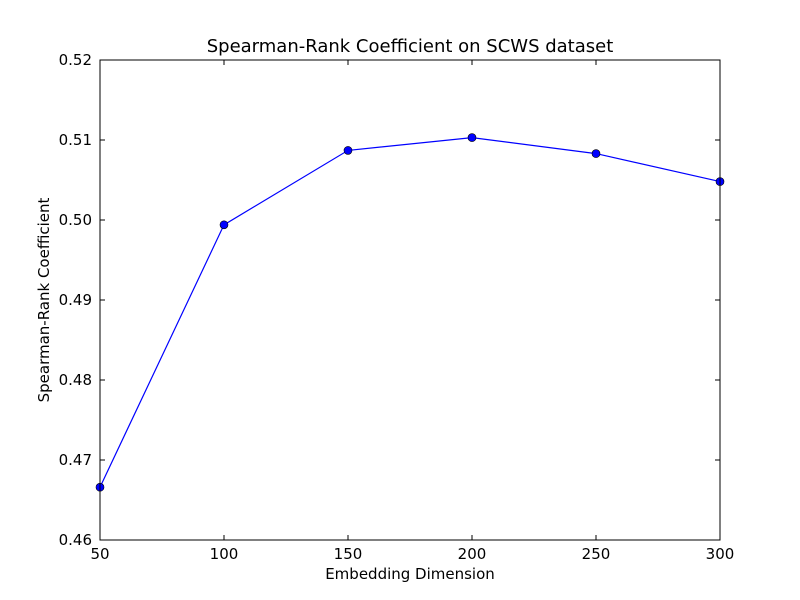 The image size is (800, 600). Describe the element at coordinates (224, 554) in the screenshot. I see `x-tick-label: 100` at that location.